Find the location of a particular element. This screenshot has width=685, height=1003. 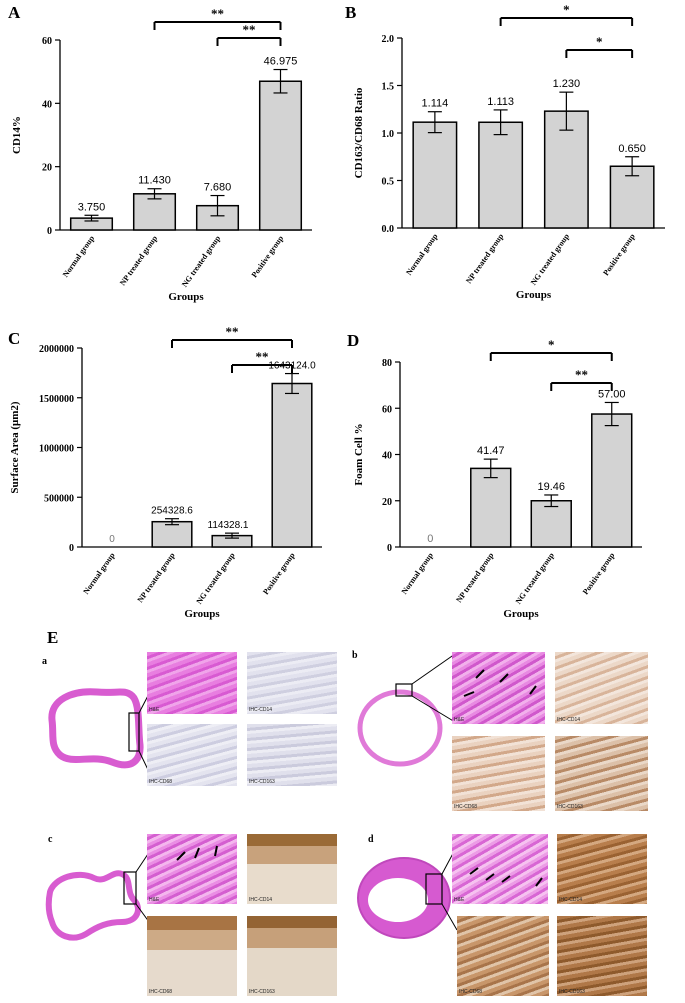

data-label: 7.680 is located at coordinates (218, 188).